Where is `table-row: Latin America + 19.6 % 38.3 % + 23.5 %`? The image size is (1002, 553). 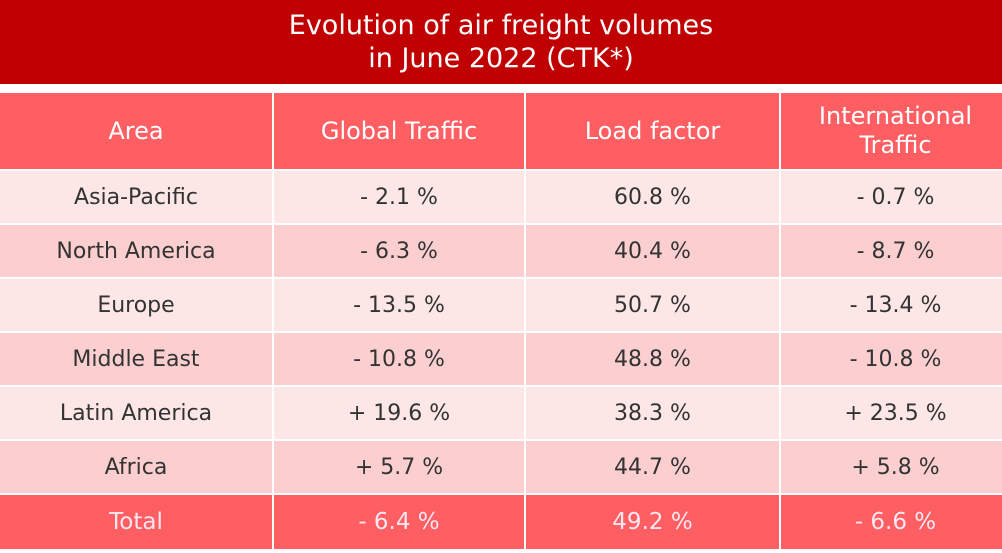 table-row: Latin America + 19.6 % 38.3 % + 23.5 % is located at coordinates (501, 413).